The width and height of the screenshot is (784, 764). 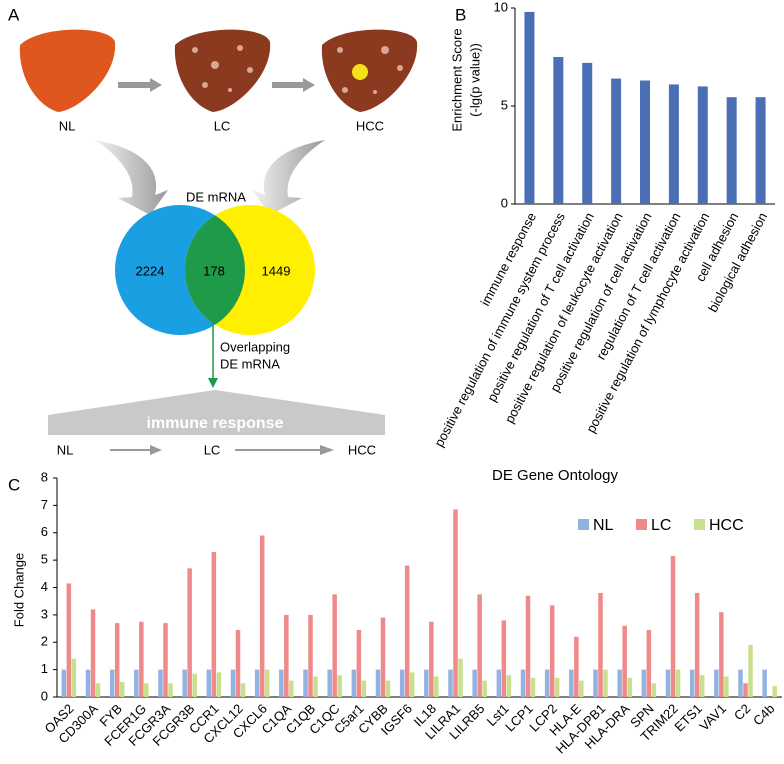 I want to click on venn-overlap, so click(x=215, y=270).